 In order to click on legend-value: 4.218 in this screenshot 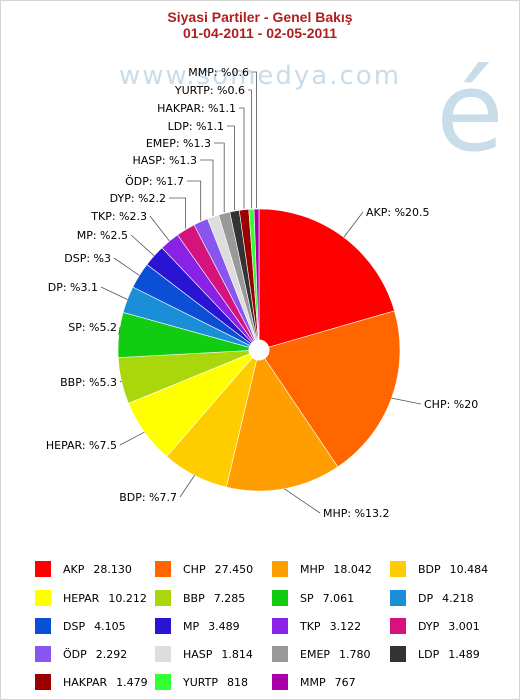, I will do `click(458, 598)`.